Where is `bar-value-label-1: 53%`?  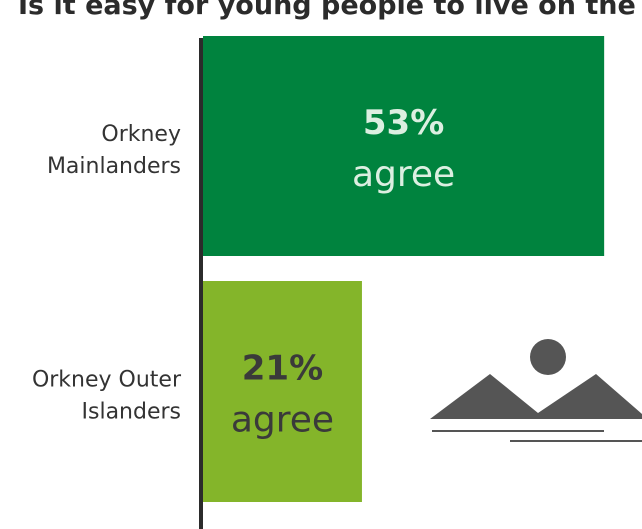 bar-value-label-1: 53% is located at coordinates (403, 123).